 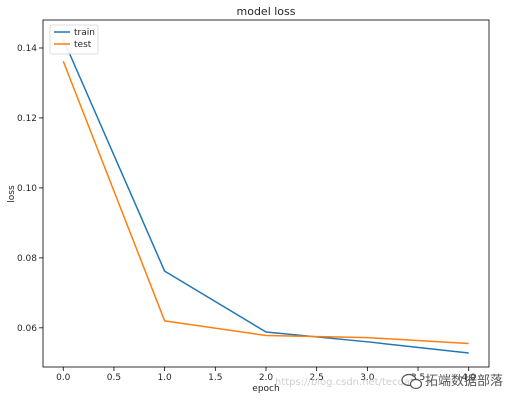 I want to click on x-tick-label: 0.0, so click(x=63, y=378).